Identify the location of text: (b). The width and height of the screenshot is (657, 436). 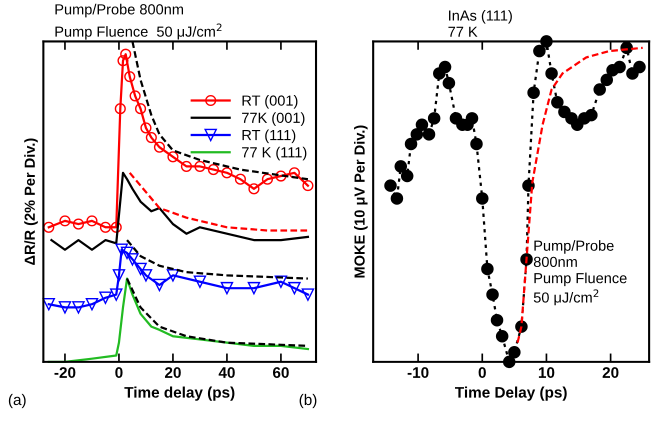
(308, 401).